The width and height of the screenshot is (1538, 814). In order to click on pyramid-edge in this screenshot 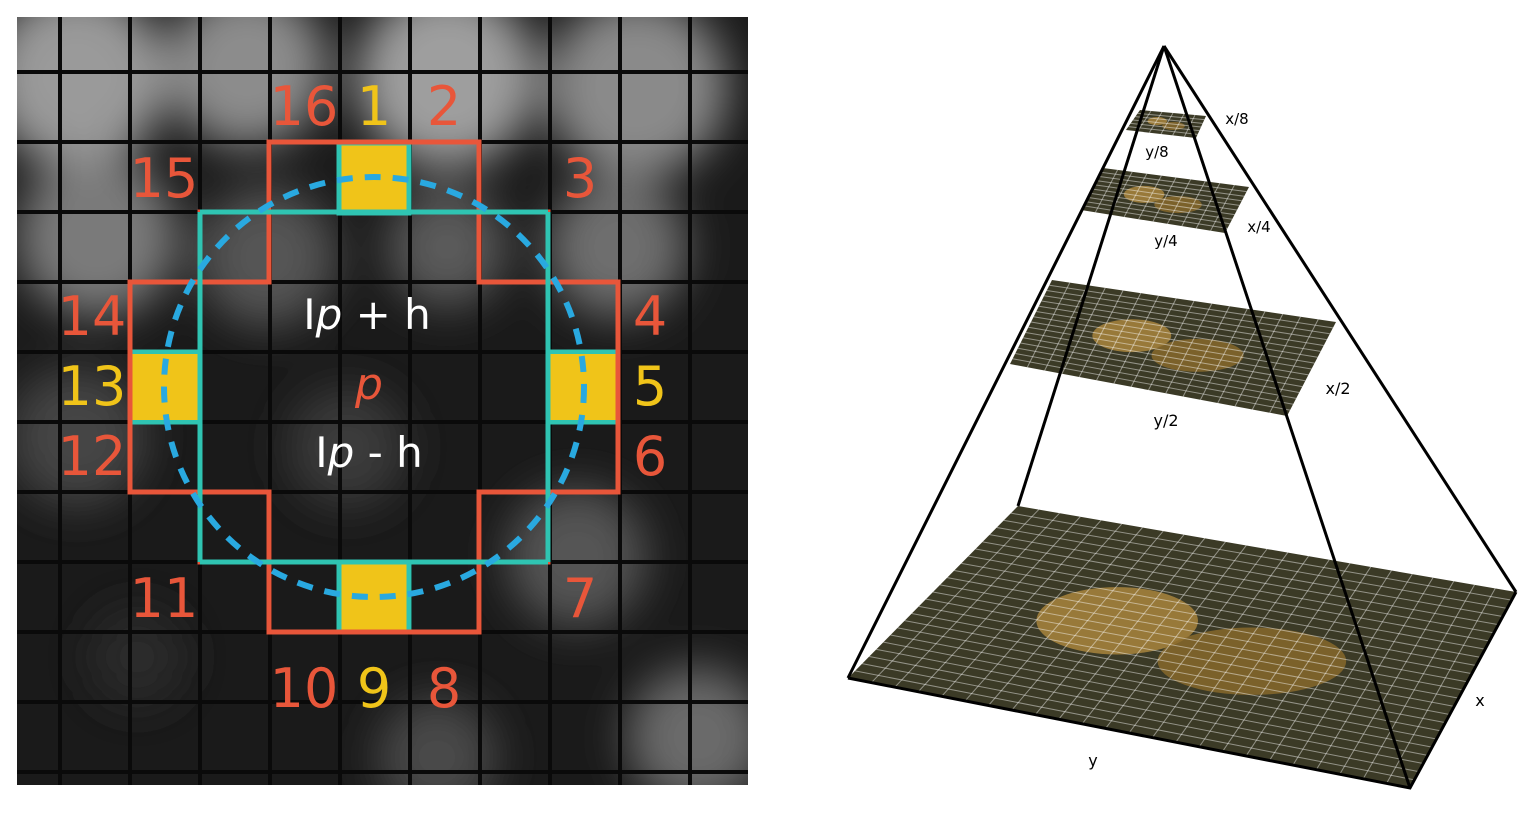, I will do `click(1287, 417)`.